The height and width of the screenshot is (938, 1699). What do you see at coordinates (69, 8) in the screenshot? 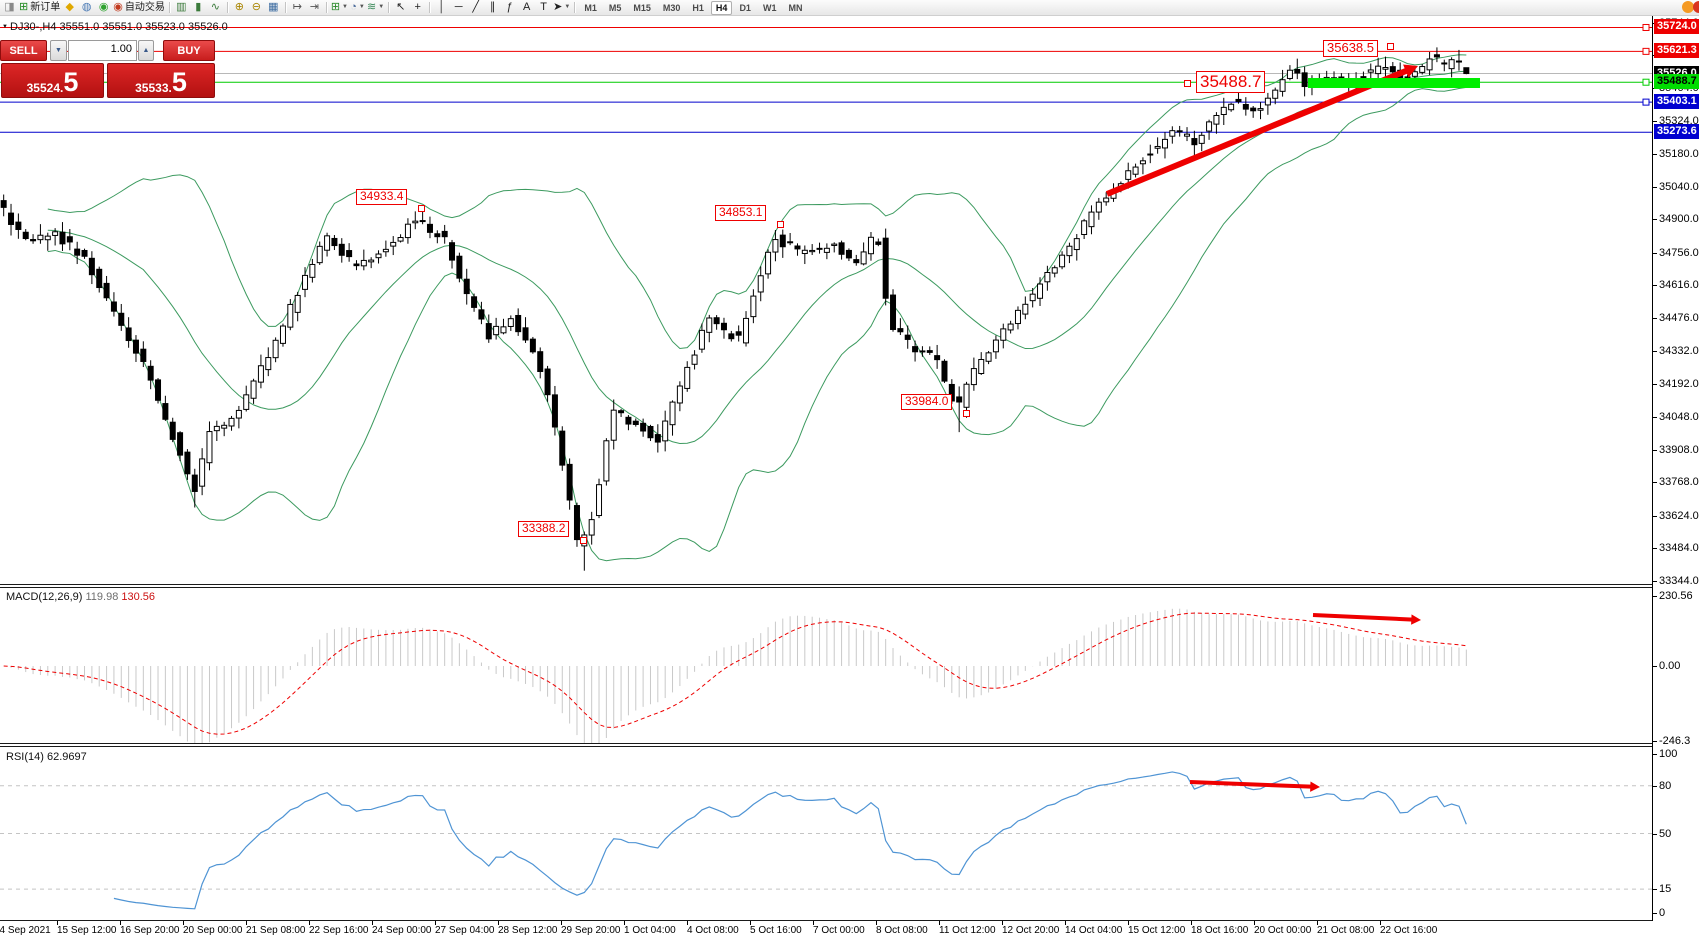
I see `profile-icon: ◆` at bounding box center [69, 8].